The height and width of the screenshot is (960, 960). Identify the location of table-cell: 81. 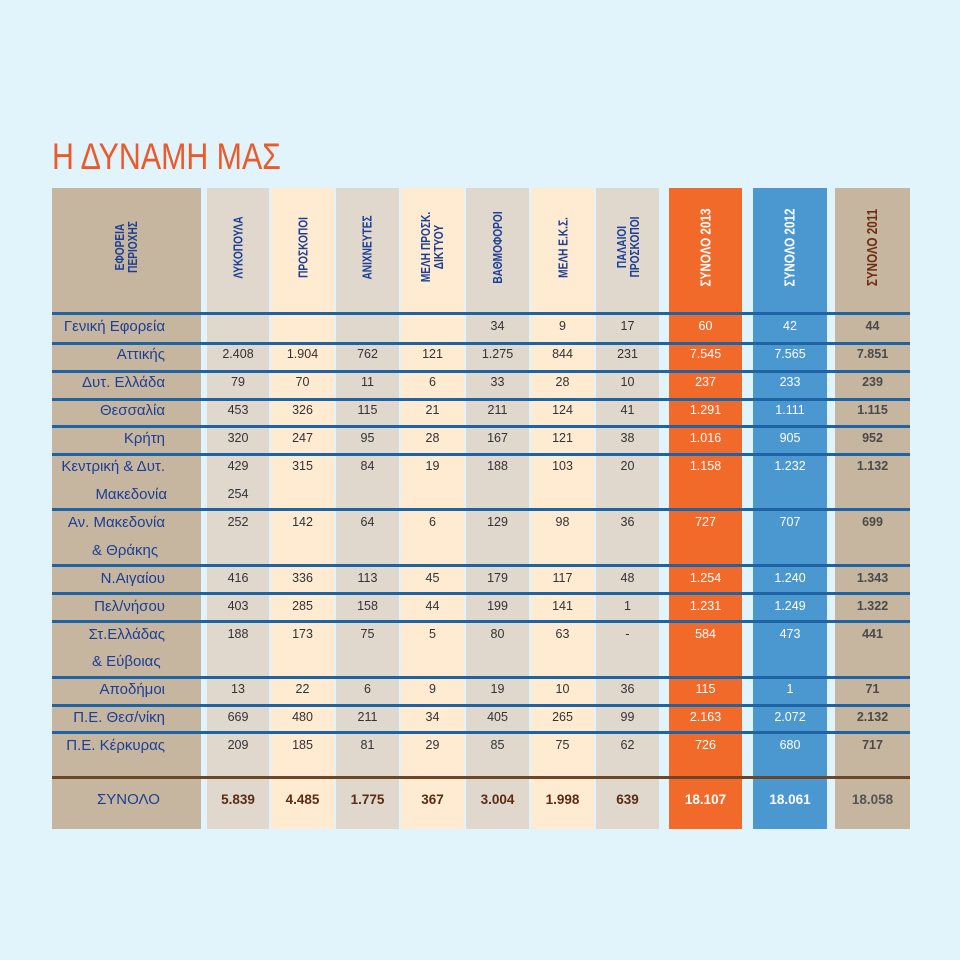
(367, 745).